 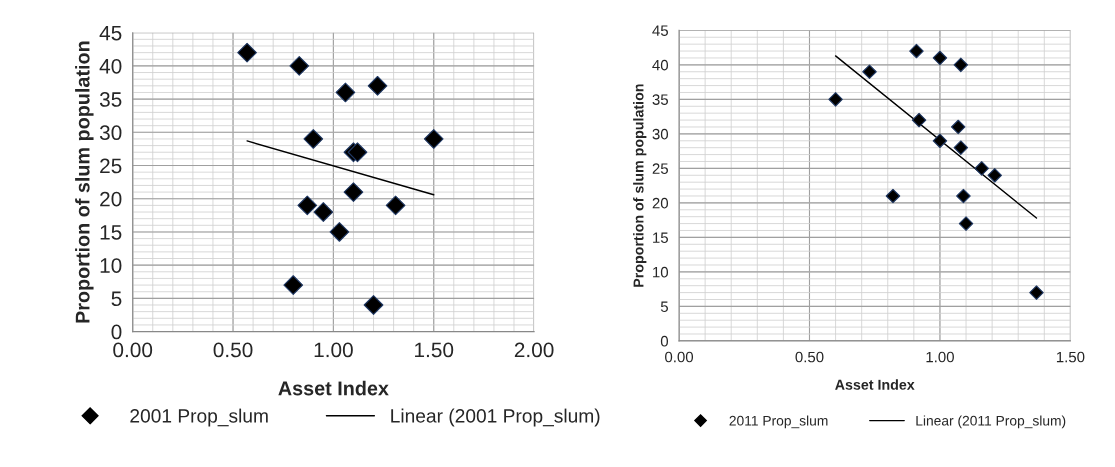 I want to click on x-tick-label: 2.00, so click(x=534, y=350).